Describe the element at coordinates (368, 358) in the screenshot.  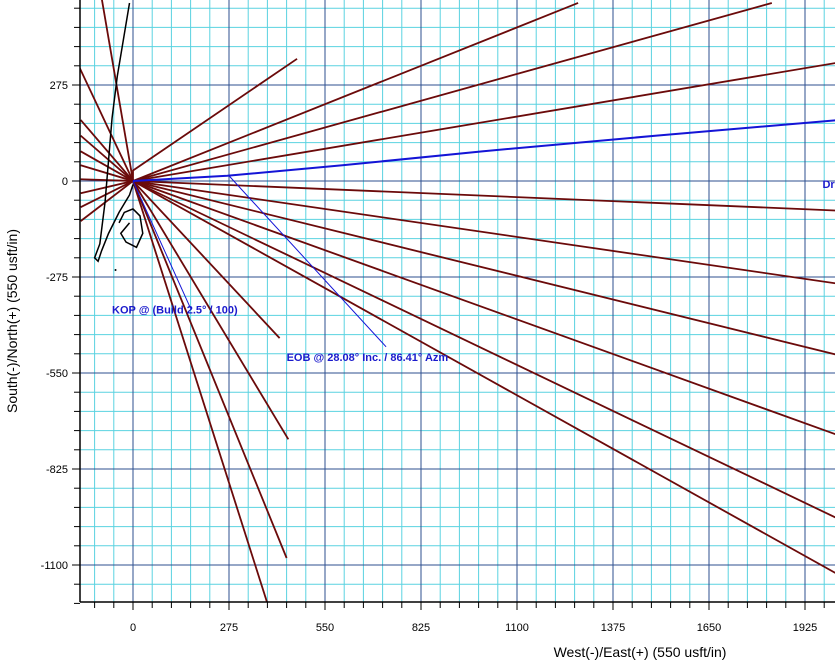
I see `annotation-label: EOB @ 28.08° Inc. / 86.41° Azm` at that location.